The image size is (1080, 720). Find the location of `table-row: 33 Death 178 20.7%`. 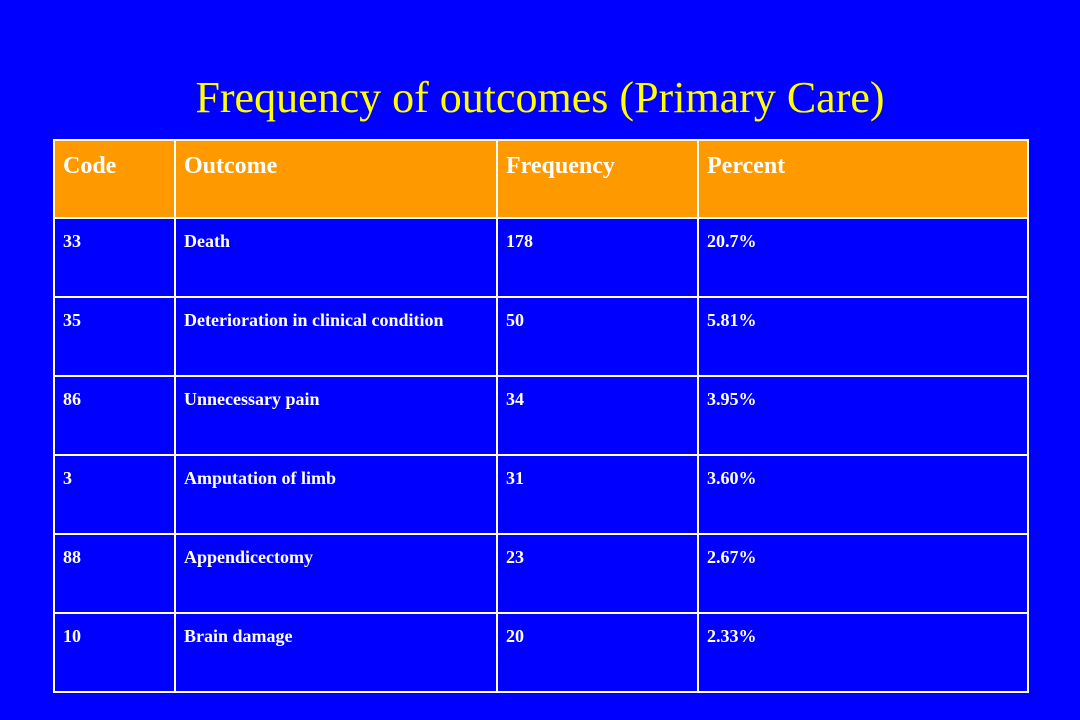

table-row: 33 Death 178 20.7% is located at coordinates (541, 257).